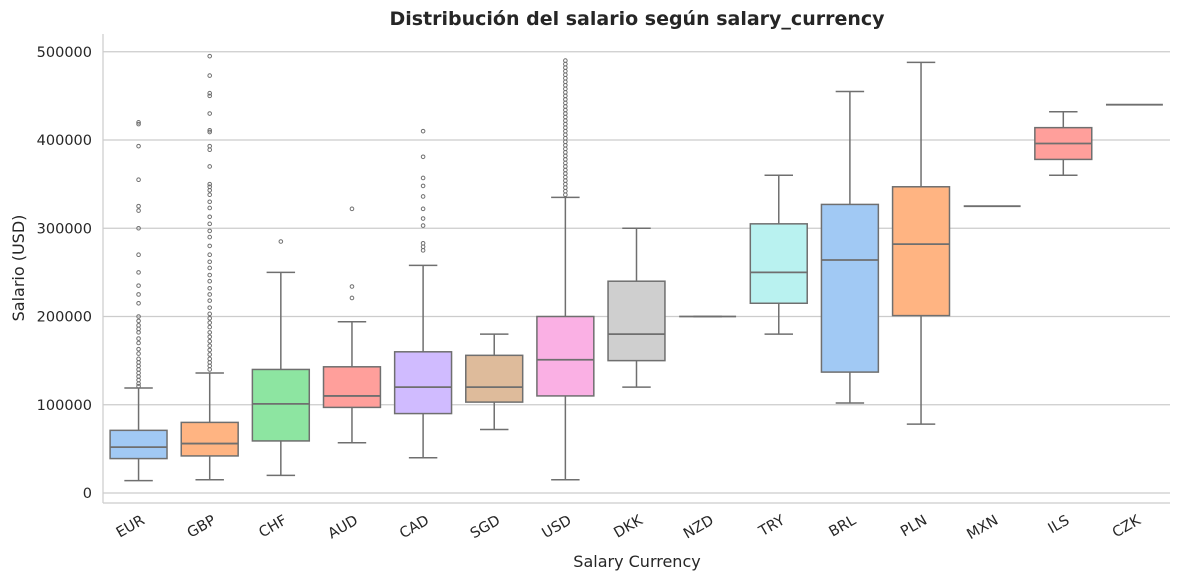 The width and height of the screenshot is (1180, 580). What do you see at coordinates (557, 527) in the screenshot?
I see `x-tick-label: USD` at bounding box center [557, 527].